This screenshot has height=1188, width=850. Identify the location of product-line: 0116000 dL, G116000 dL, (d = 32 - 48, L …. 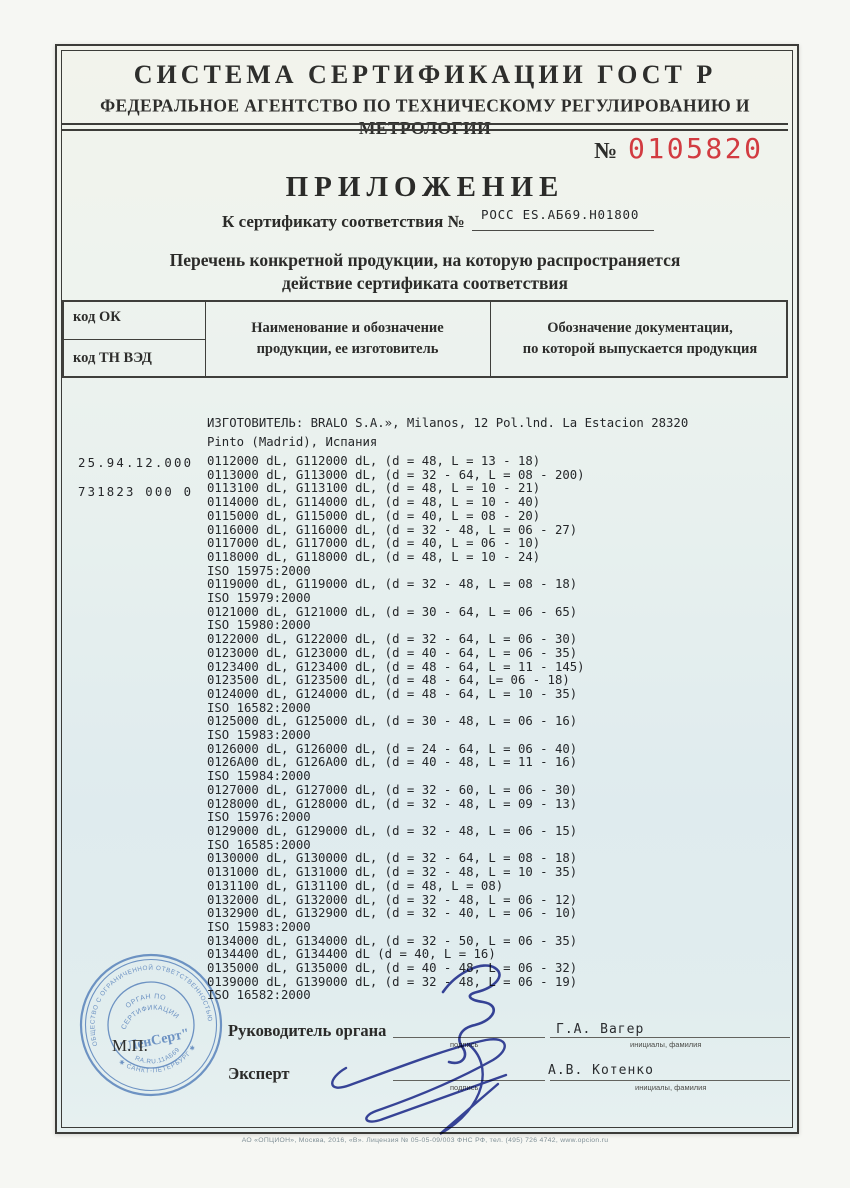
(392, 529).